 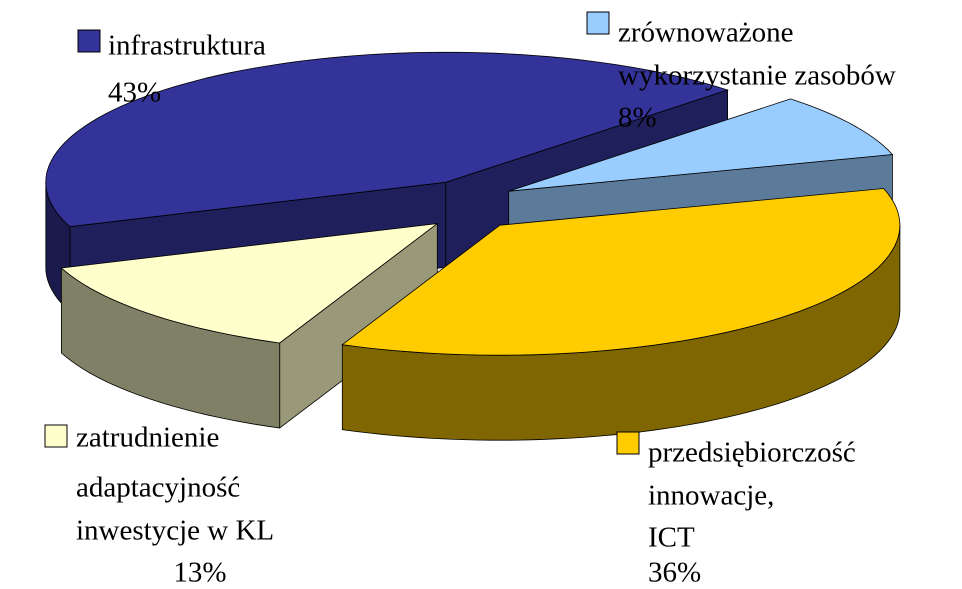 I want to click on value-label: 8%, so click(x=637, y=118).